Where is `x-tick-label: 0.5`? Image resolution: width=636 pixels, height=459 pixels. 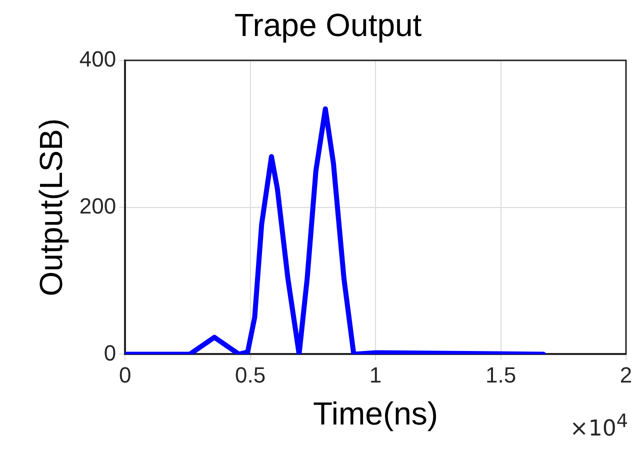 x-tick-label: 0.5 is located at coordinates (250, 375).